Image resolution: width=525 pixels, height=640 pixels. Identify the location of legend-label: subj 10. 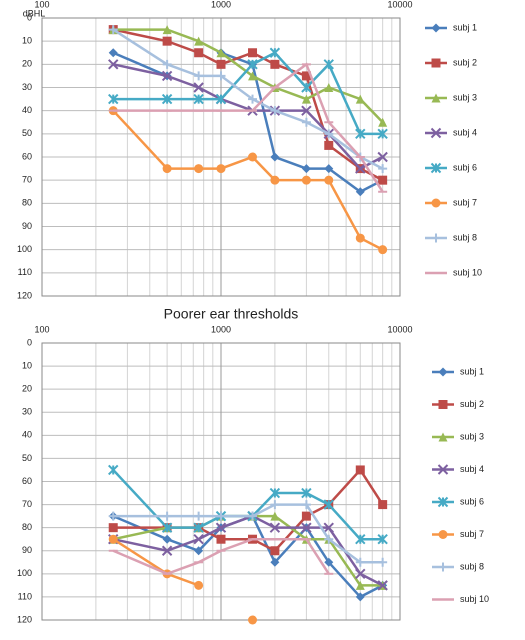
(474, 599).